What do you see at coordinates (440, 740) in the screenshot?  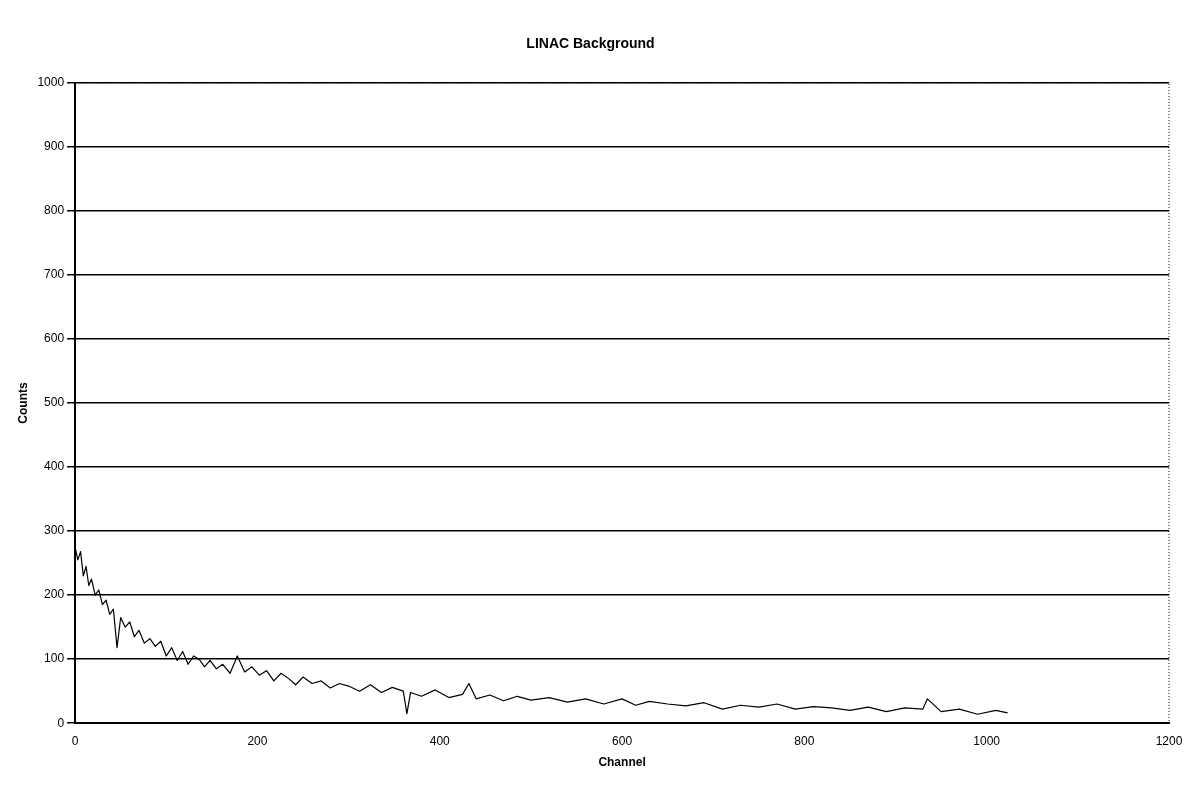 I see `x-tick-label: 400` at bounding box center [440, 740].